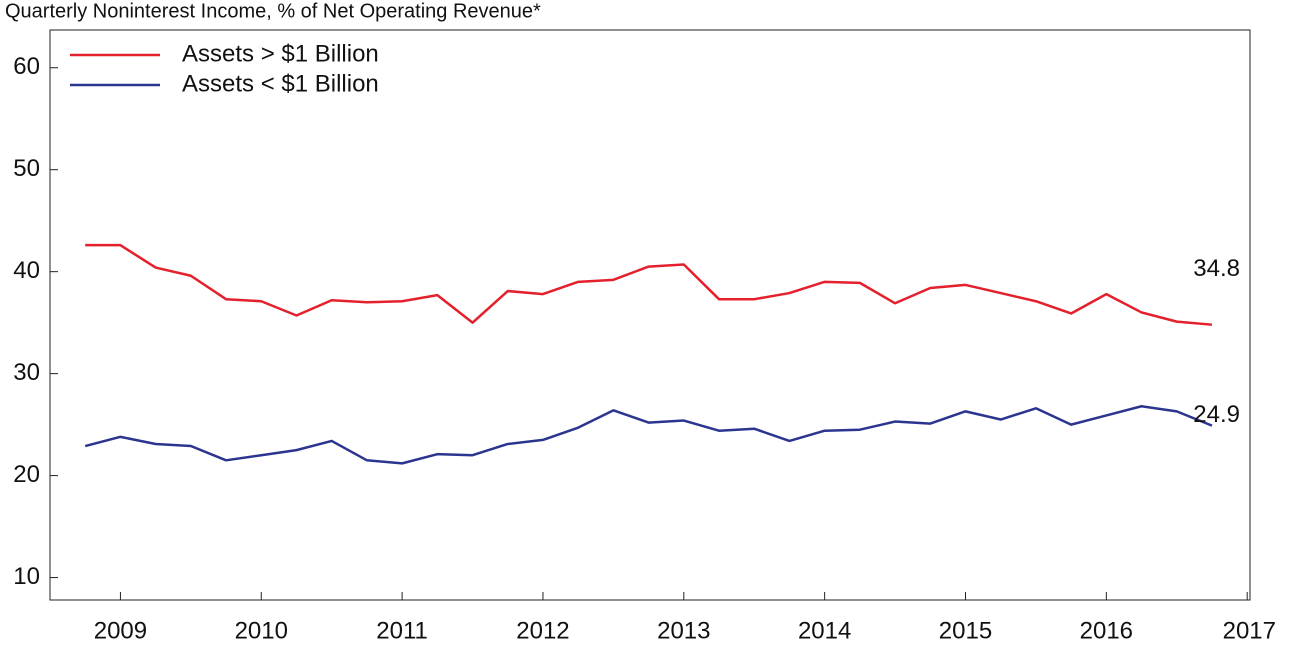  Describe the element at coordinates (402, 630) in the screenshot. I see `x-tick-label: 2011` at that location.